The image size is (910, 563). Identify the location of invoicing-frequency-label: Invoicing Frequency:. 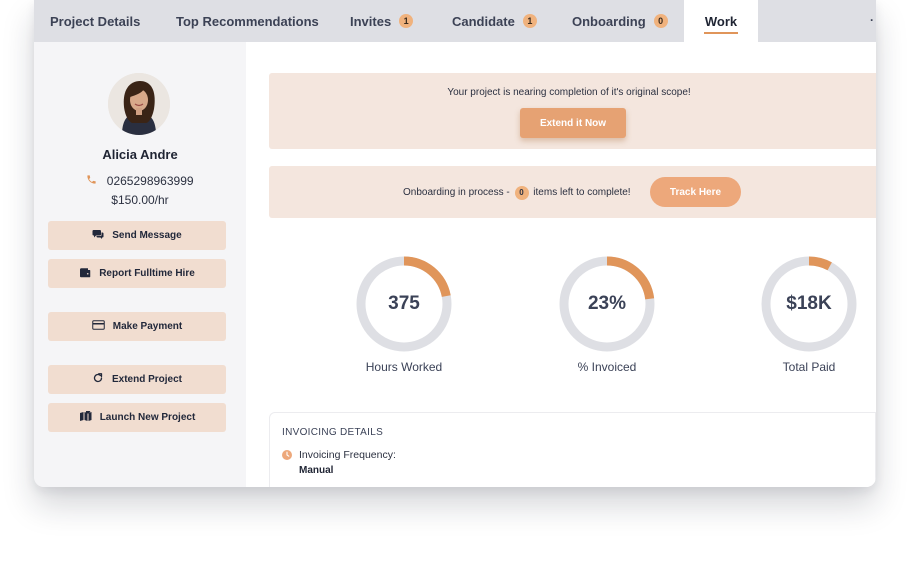
(347, 455).